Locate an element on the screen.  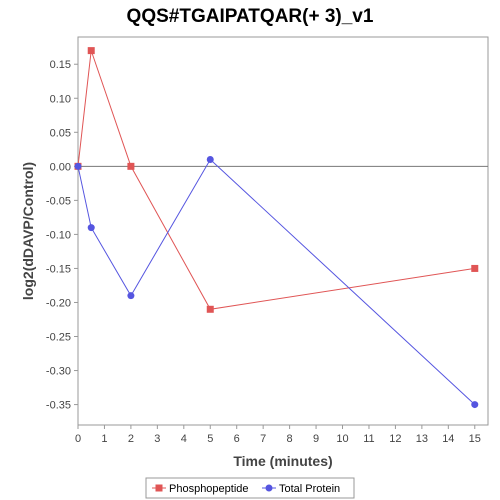
x-tick-label: 0 is located at coordinates (78, 439).